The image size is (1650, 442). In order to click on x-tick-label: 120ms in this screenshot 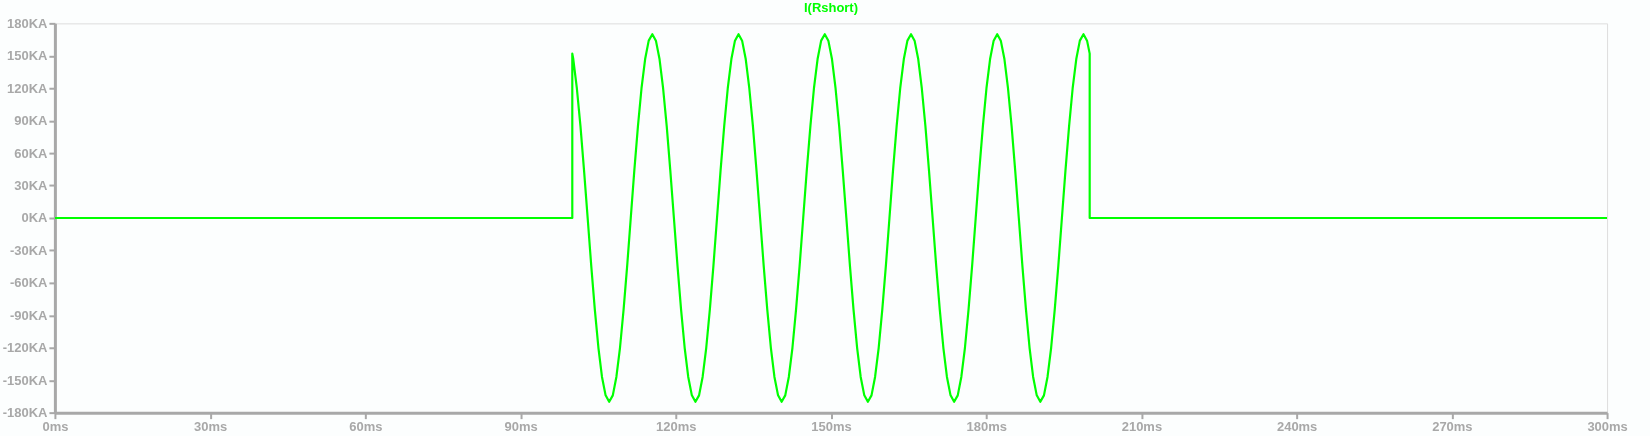, I will do `click(676, 427)`.